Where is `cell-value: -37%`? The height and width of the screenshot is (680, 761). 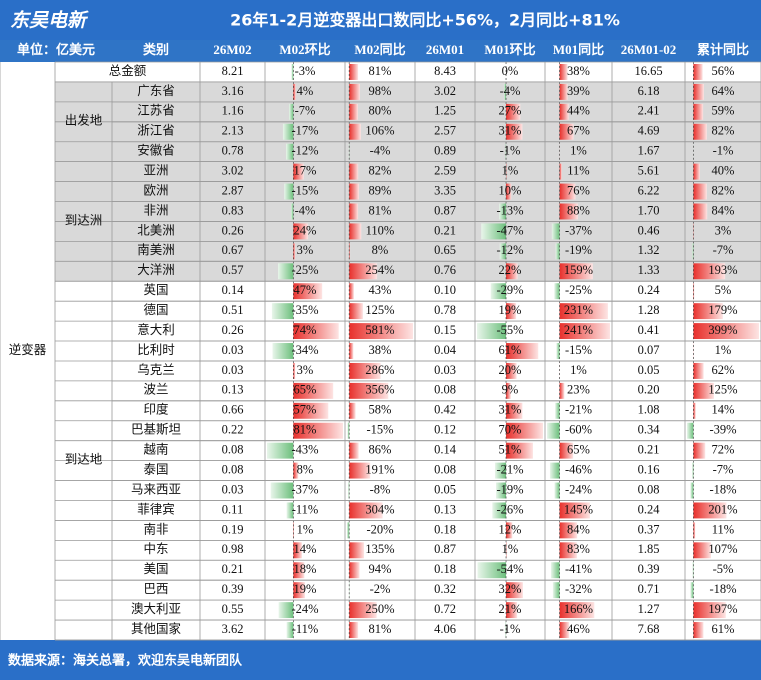 cell-value: -37% is located at coordinates (304, 489).